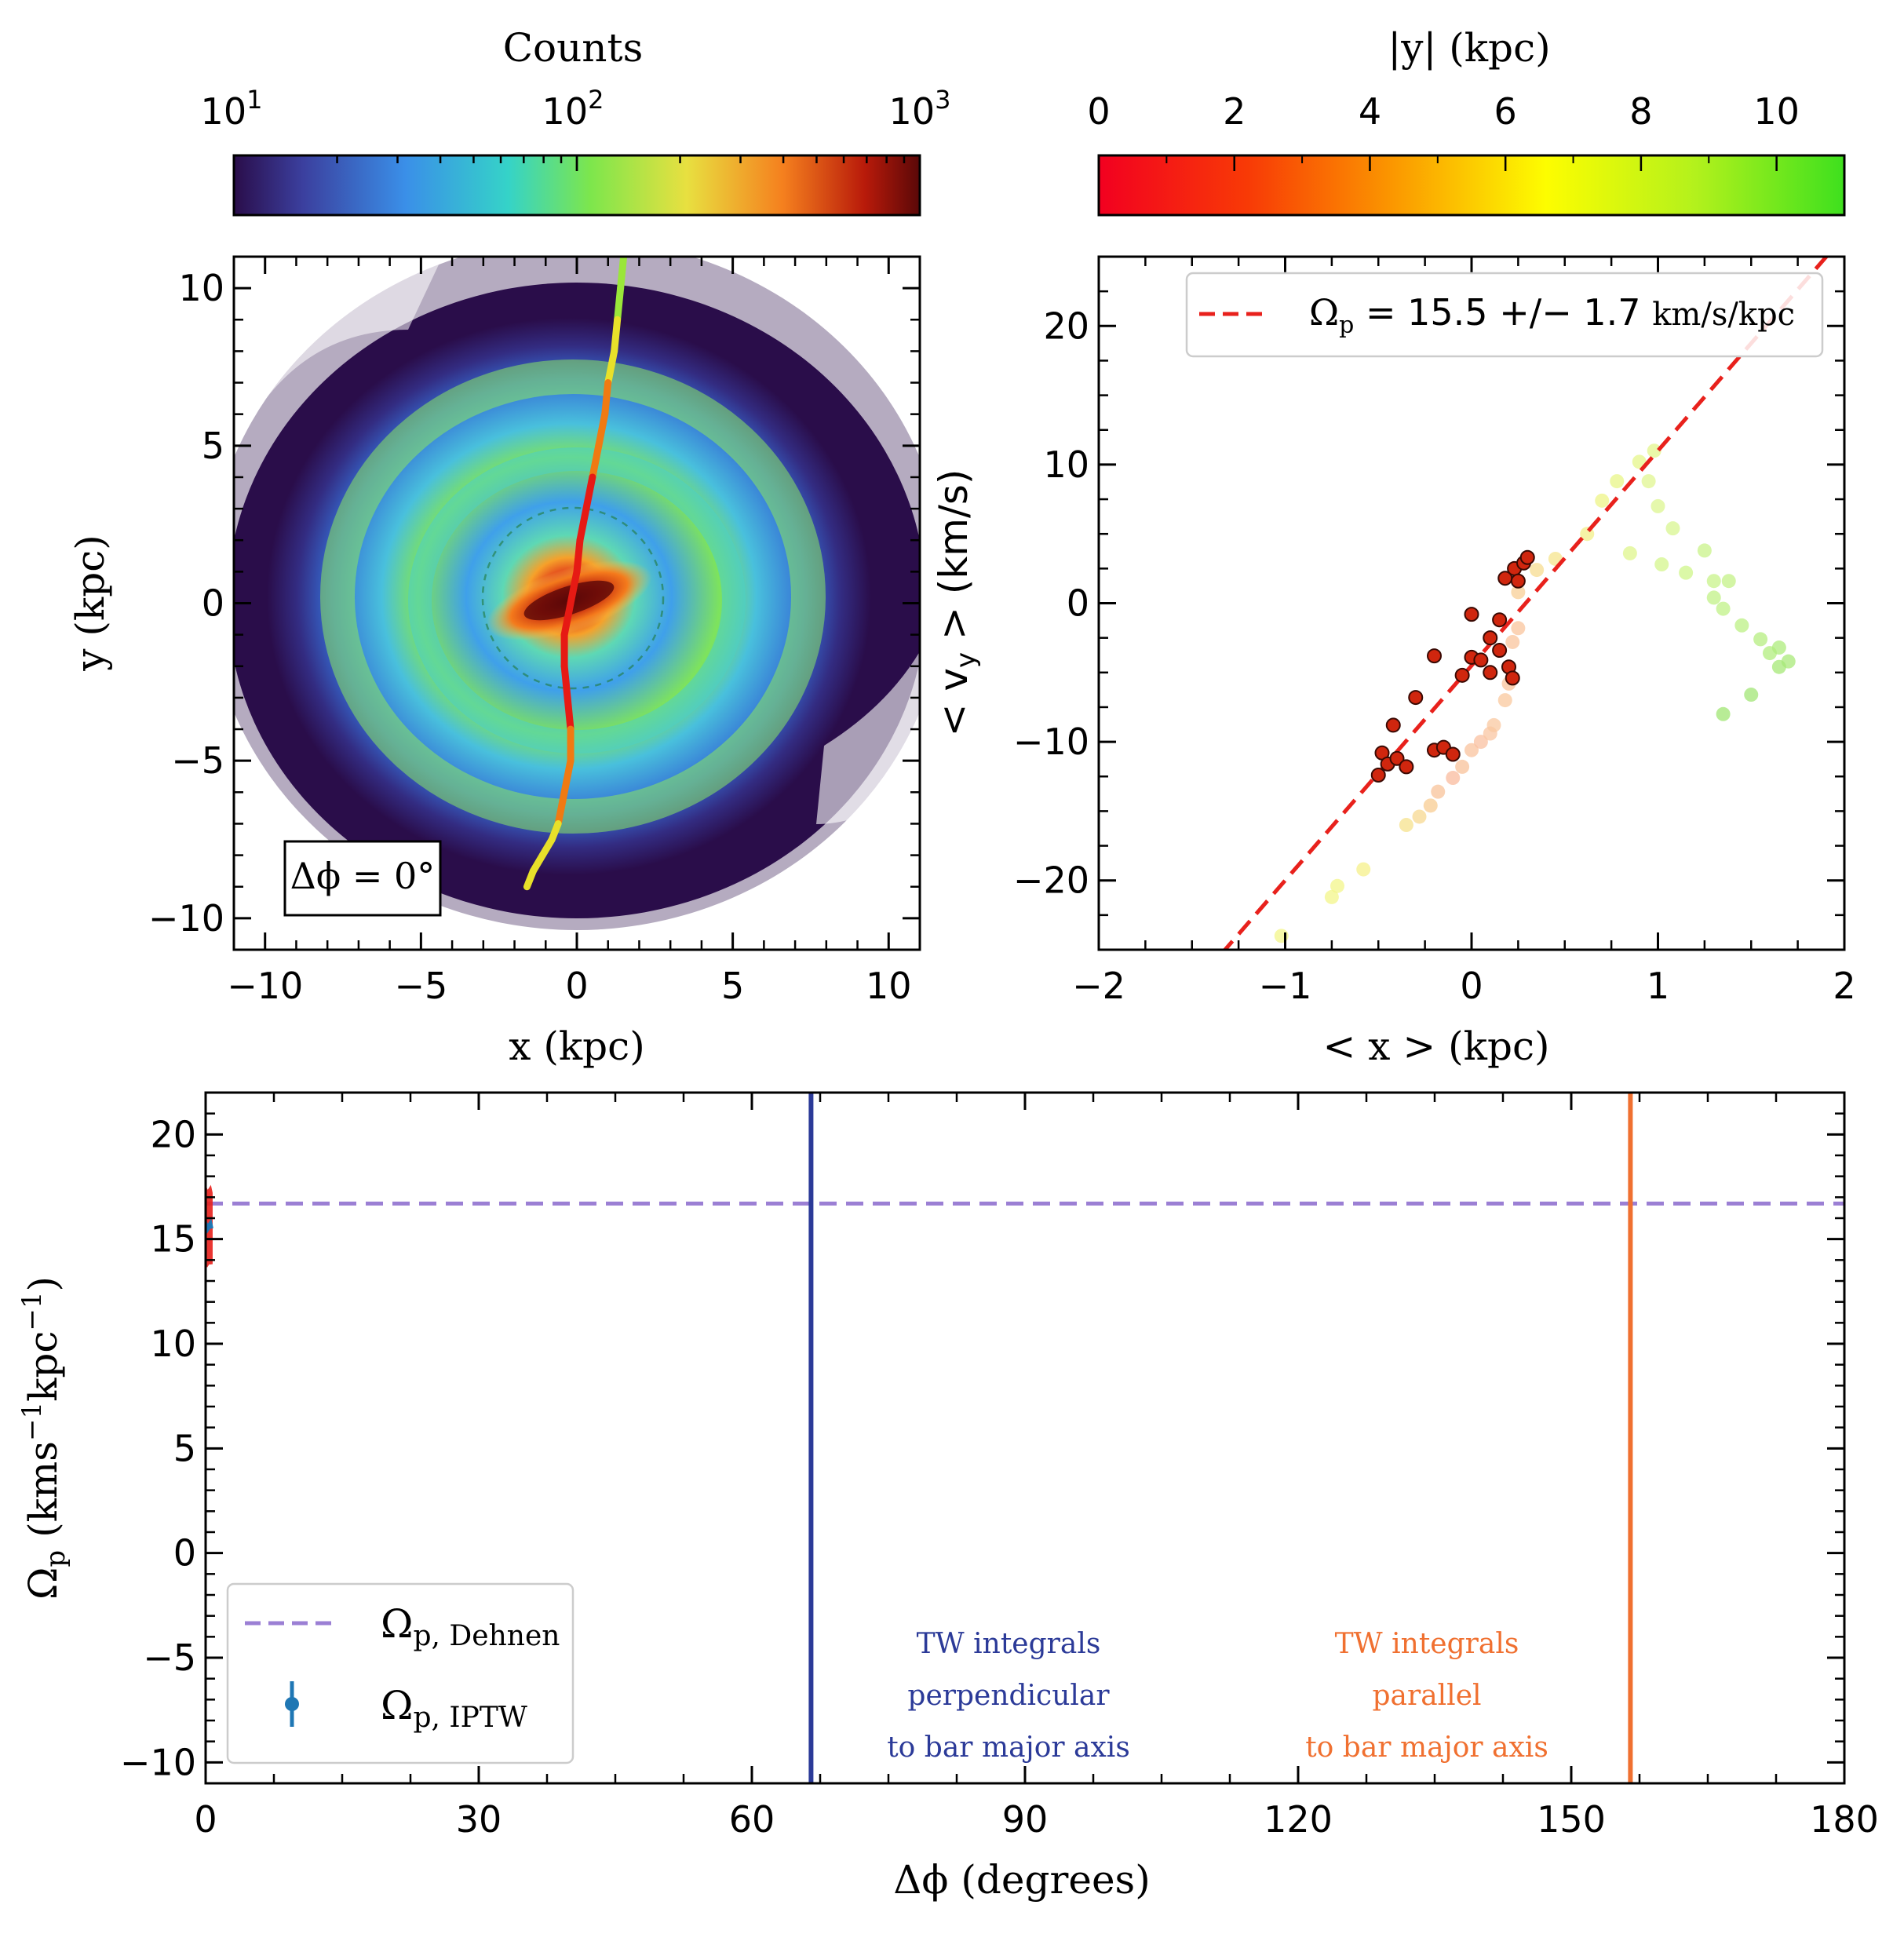  I want to click on pattern-speed-ytick-label: 5, so click(184, 1448).